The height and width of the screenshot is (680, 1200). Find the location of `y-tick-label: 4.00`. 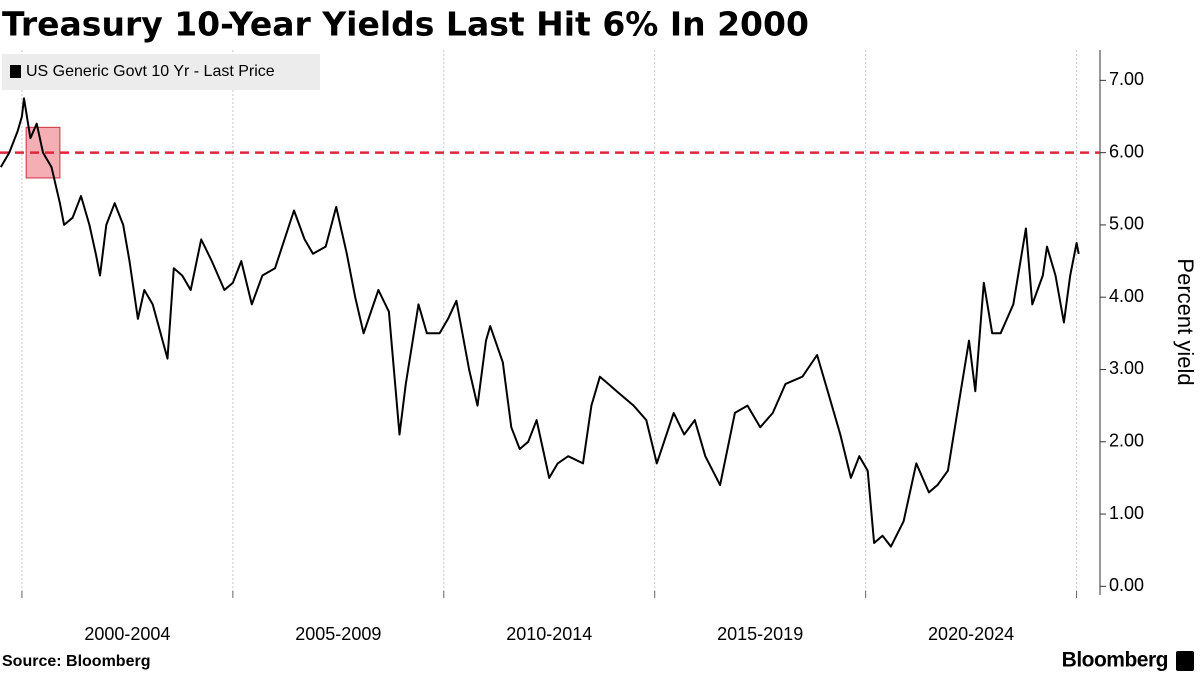

y-tick-label: 4.00 is located at coordinates (1126, 296).